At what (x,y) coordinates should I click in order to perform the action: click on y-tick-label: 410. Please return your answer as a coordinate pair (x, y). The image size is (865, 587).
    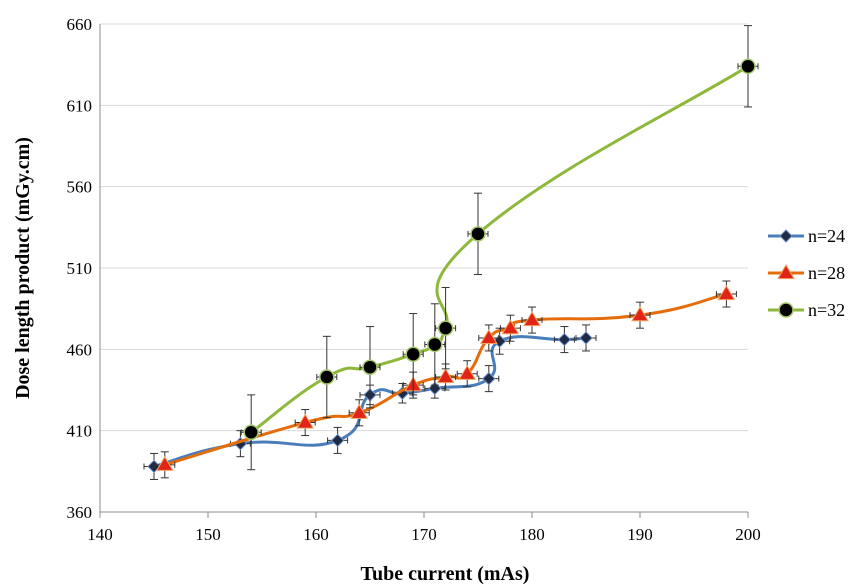
    Looking at the image, I should click on (80, 431).